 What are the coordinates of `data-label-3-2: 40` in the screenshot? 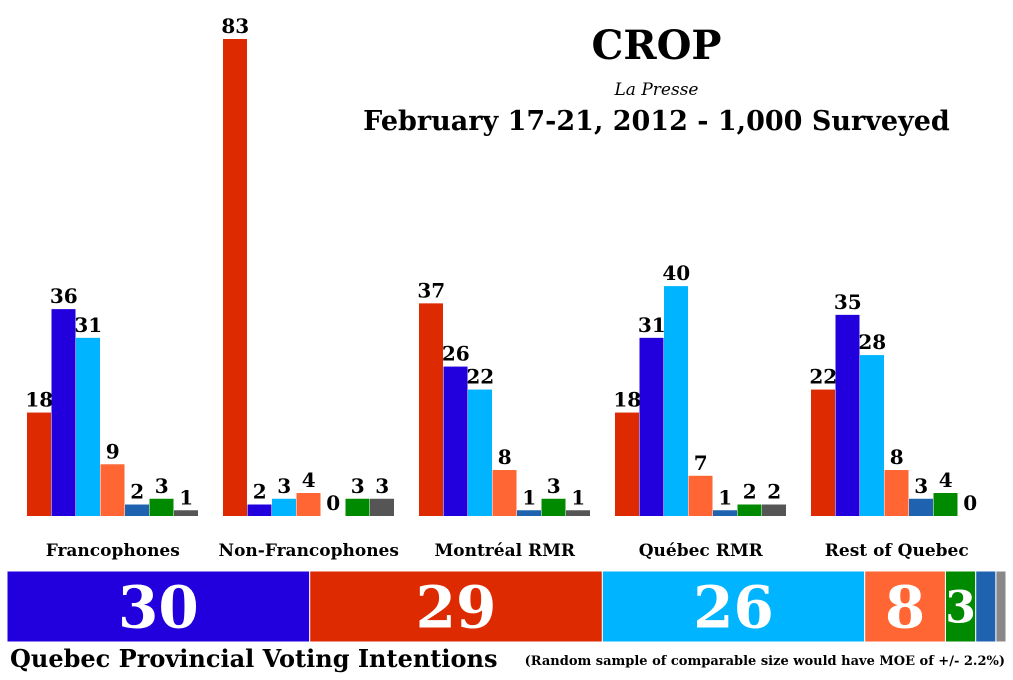 It's located at (676, 273).